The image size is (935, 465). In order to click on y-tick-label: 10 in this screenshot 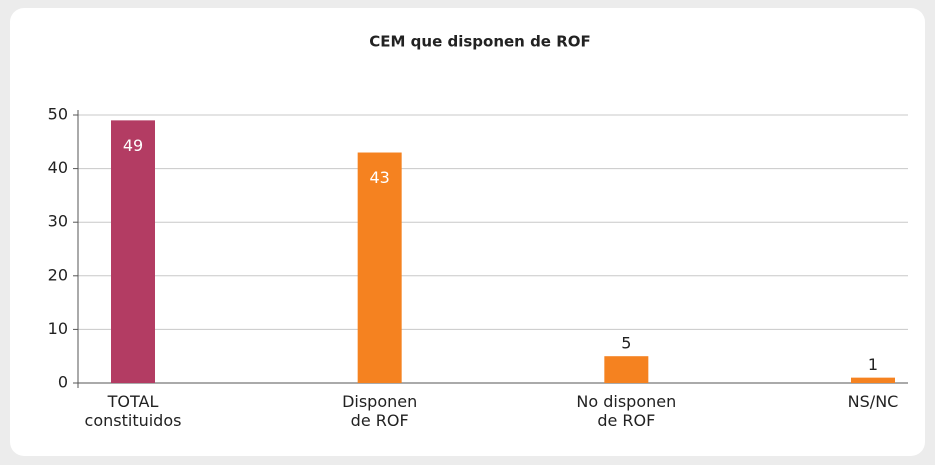, I will do `click(58, 328)`.